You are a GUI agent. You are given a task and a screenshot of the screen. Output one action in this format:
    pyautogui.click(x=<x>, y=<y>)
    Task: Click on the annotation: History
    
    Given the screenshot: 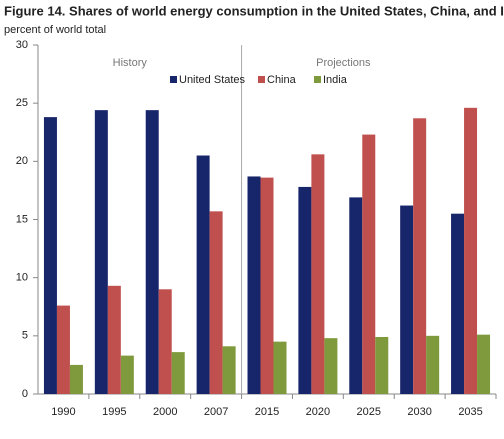 What is the action you would take?
    pyautogui.click(x=130, y=63)
    